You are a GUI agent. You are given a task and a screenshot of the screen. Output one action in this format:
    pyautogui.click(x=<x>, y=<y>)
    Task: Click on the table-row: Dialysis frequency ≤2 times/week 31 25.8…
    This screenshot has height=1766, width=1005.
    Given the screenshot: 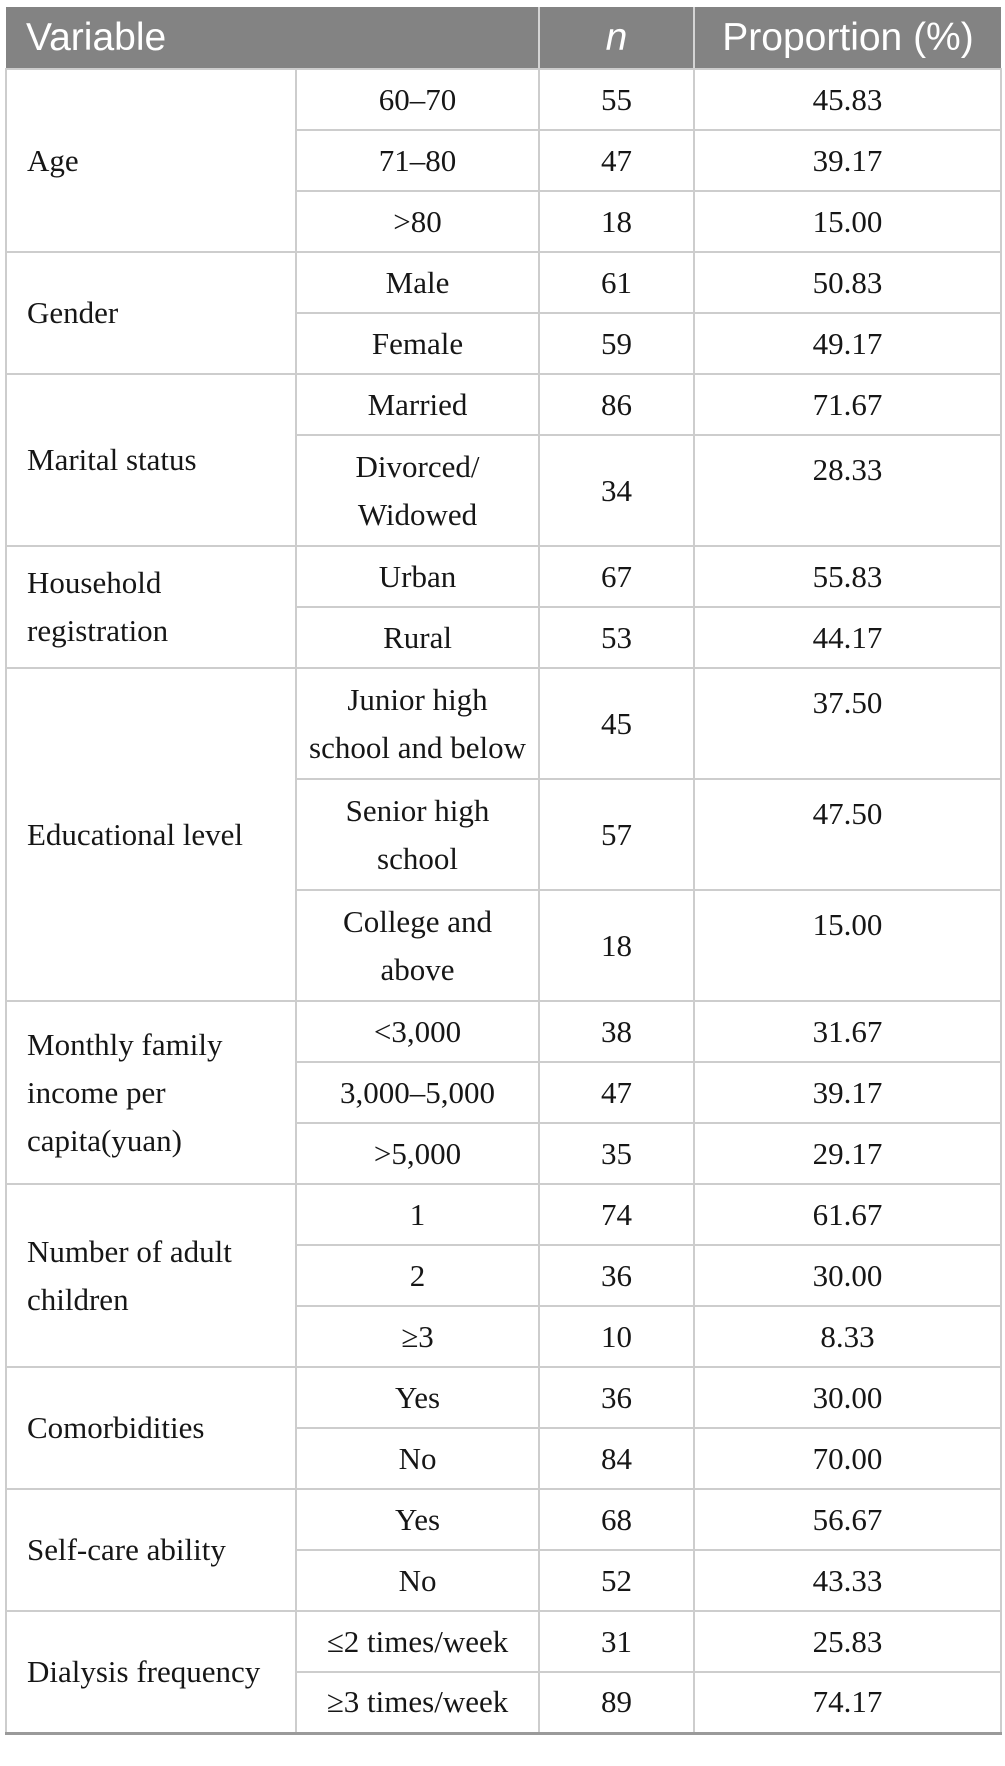 What is the action you would take?
    pyautogui.click(x=504, y=1672)
    